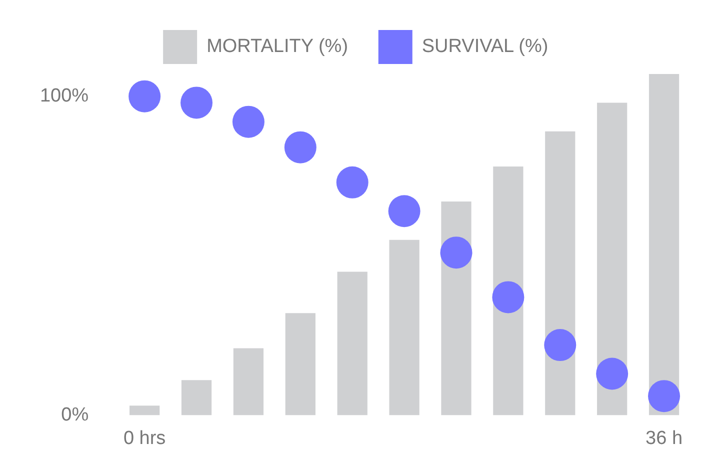 This screenshot has width=706, height=466. Describe the element at coordinates (485, 47) in the screenshot. I see `legend-label: SURVIVAL (%)` at that location.